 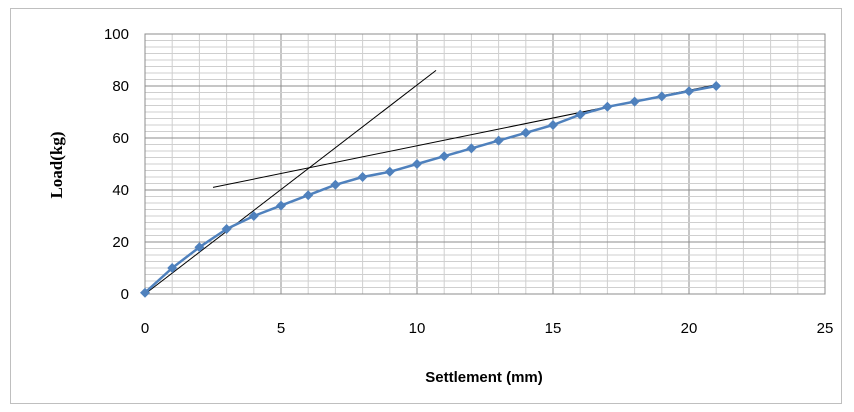 I want to click on x-tick-label: 5, so click(x=281, y=328).